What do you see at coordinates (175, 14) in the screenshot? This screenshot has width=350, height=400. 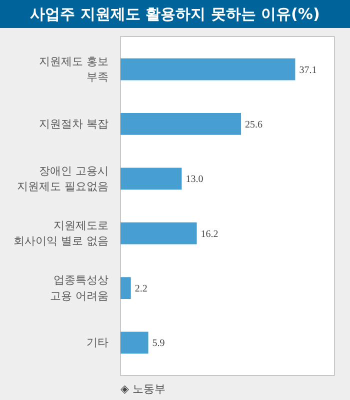 I see `chart-title: 사업주 지원제도 활용하지 못하는 이유(%)` at bounding box center [175, 14].